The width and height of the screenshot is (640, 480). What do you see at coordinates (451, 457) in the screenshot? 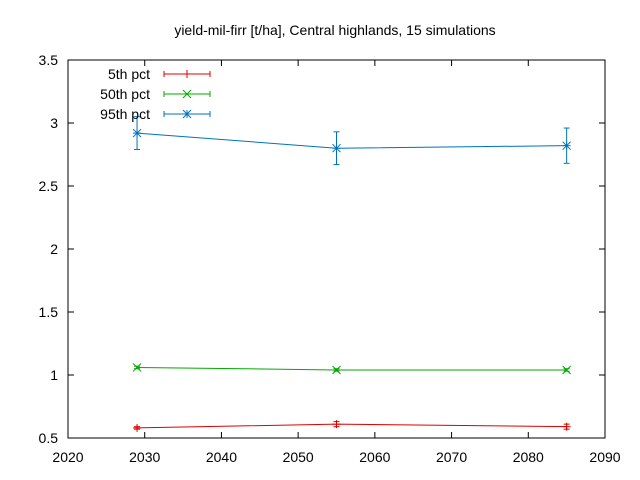
I see `x-tick-label: 2070` at bounding box center [451, 457].